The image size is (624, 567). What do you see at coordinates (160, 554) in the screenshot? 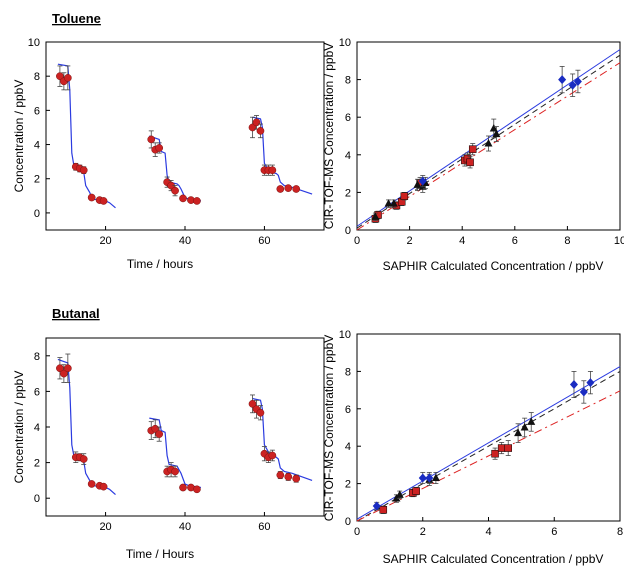
I see `butanal-x-axis-label: Time / Hours` at bounding box center [160, 554].